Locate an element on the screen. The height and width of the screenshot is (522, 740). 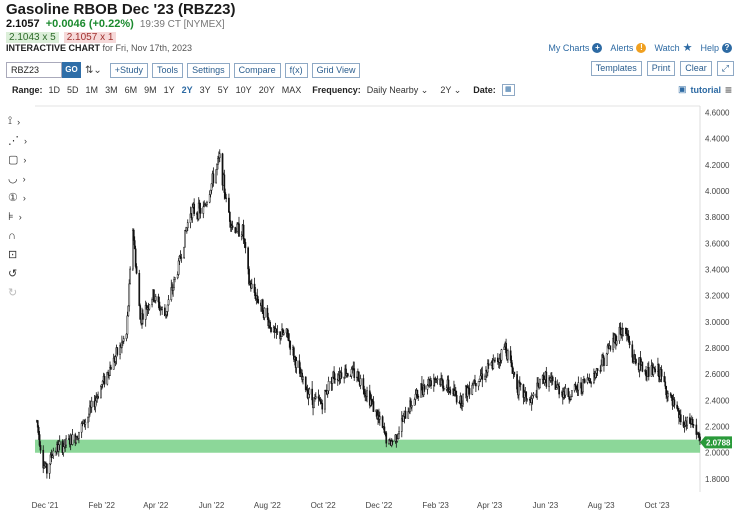
symbol-swap-icon: ⇅⌄ is located at coordinates (93, 70).